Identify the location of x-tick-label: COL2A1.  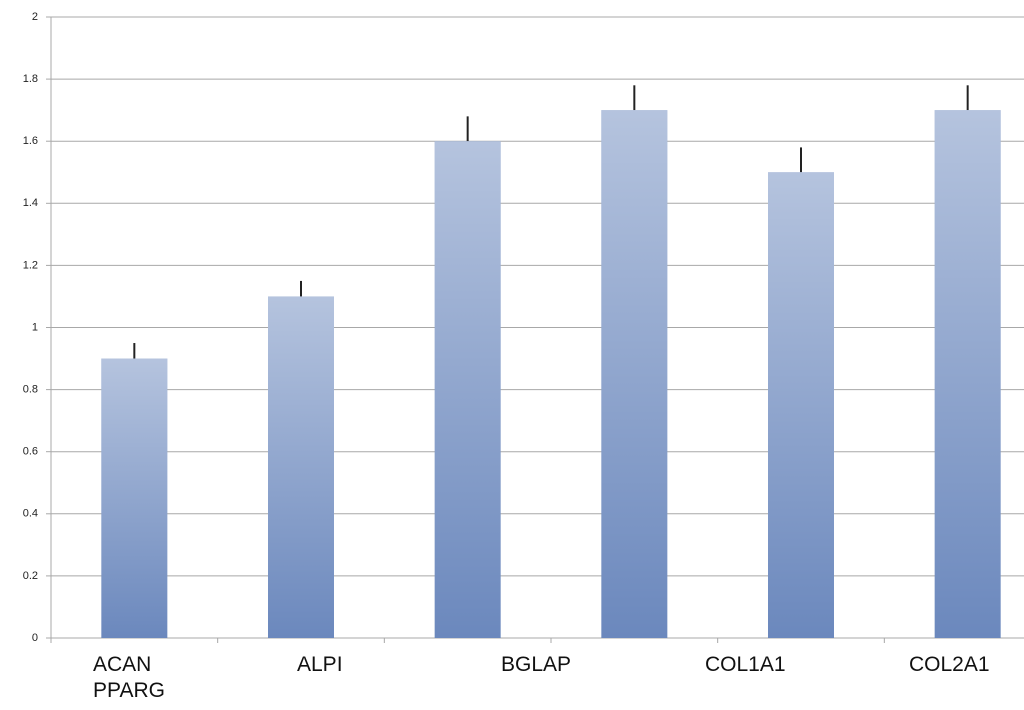
(949, 664).